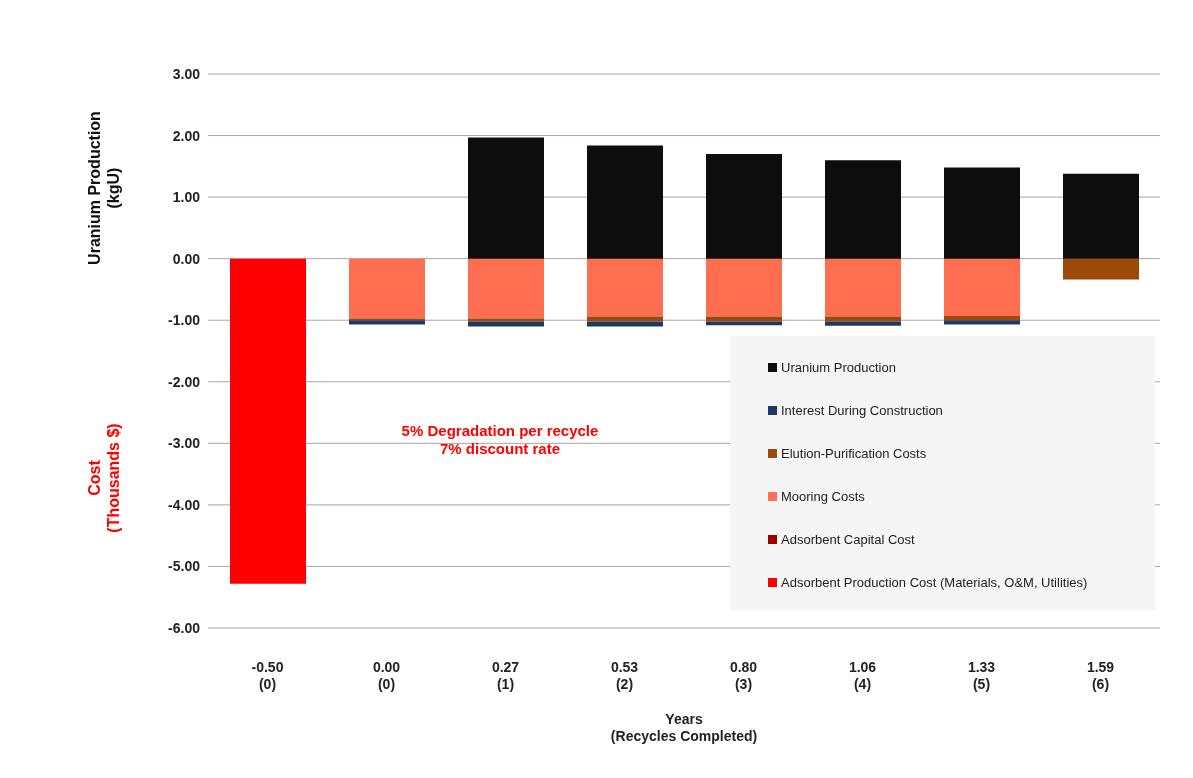 The image size is (1193, 778). I want to click on legend-label: Elution-Purification Costs, so click(854, 453).